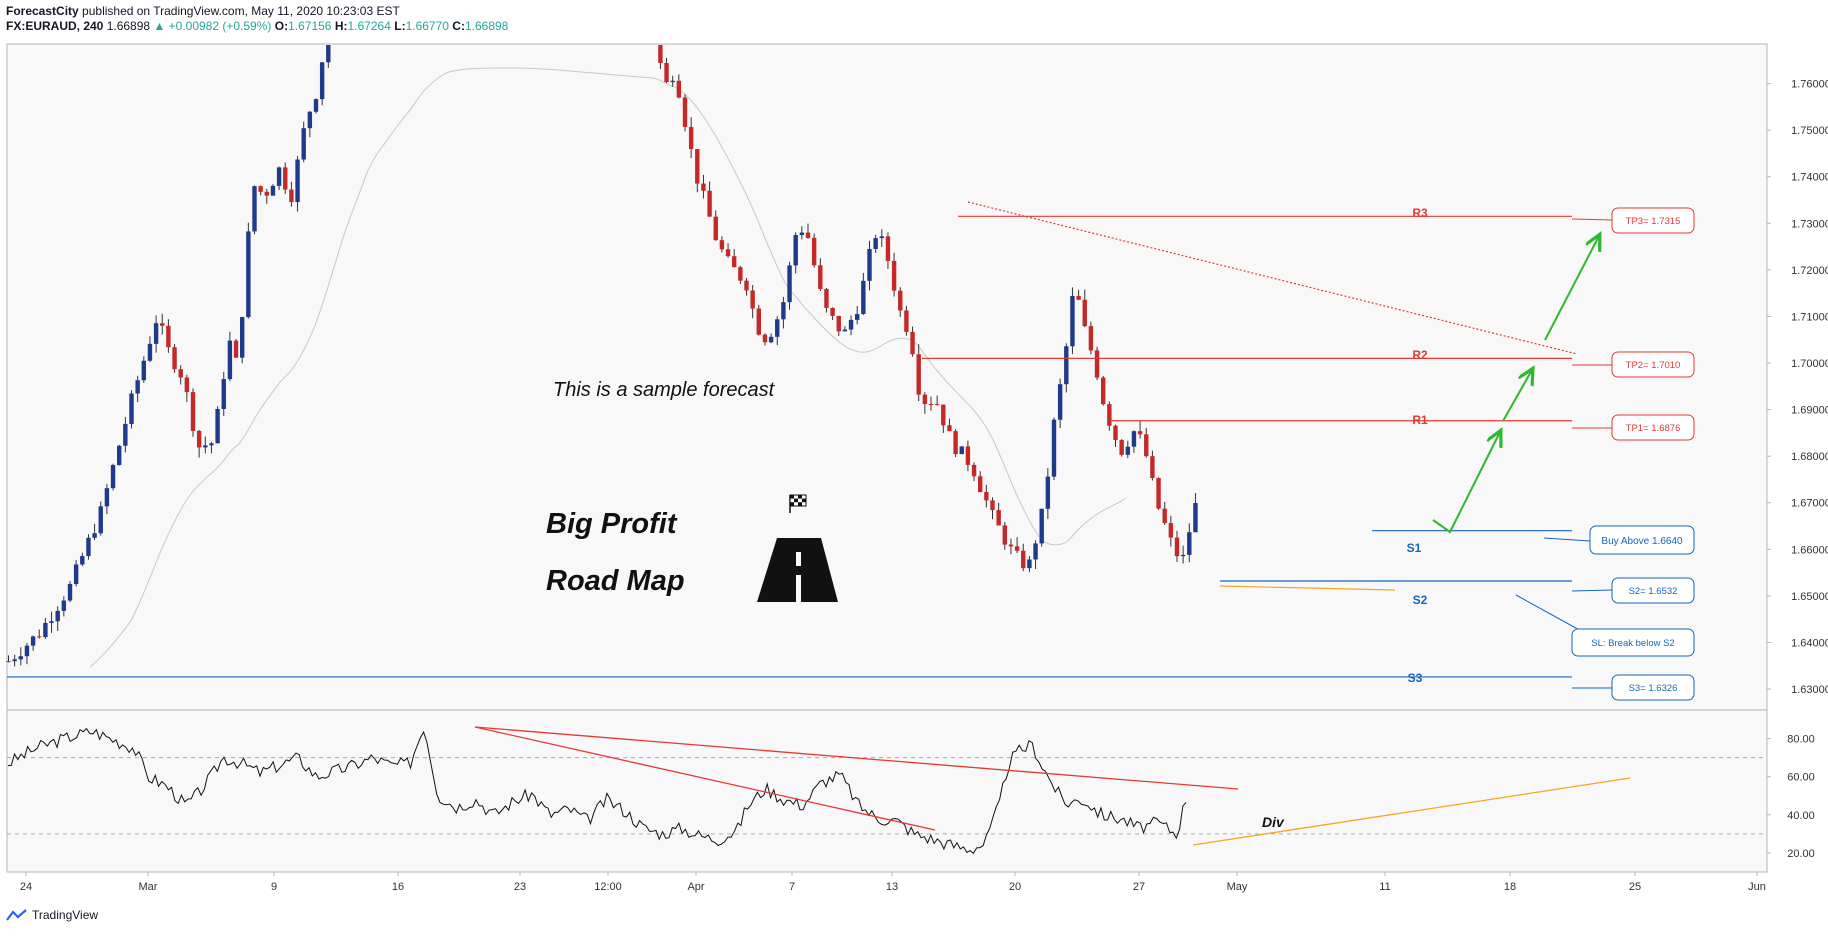  Describe the element at coordinates (1653, 590) in the screenshot. I see `s2-callout: S2= 1.6532` at that location.